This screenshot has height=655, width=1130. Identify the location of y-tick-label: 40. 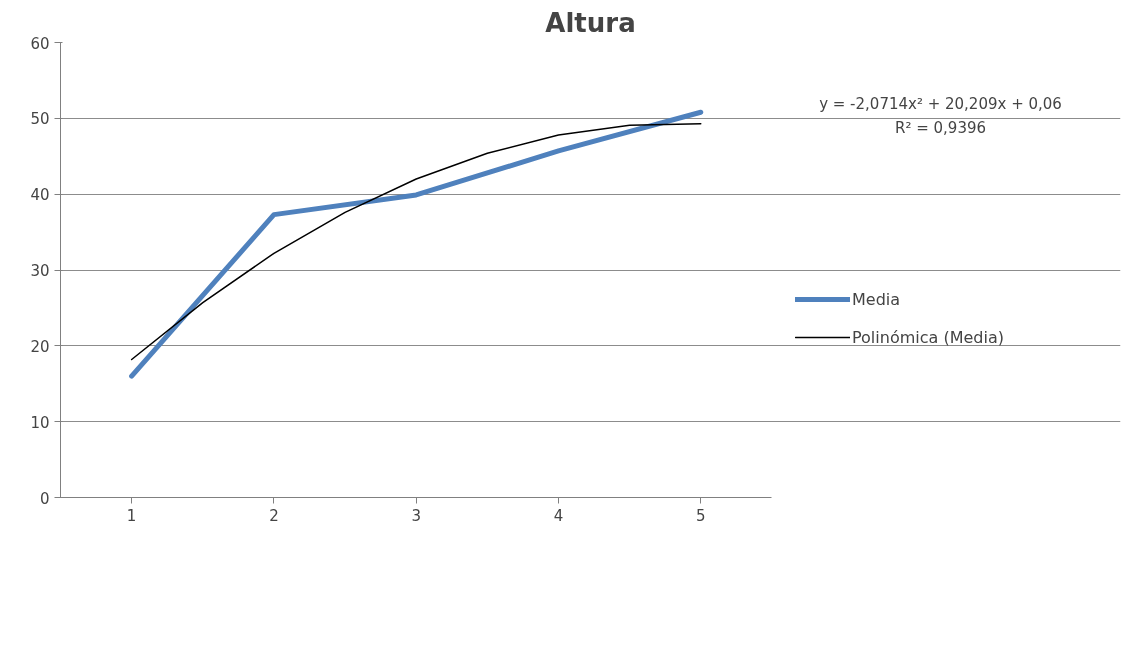
(40, 195).